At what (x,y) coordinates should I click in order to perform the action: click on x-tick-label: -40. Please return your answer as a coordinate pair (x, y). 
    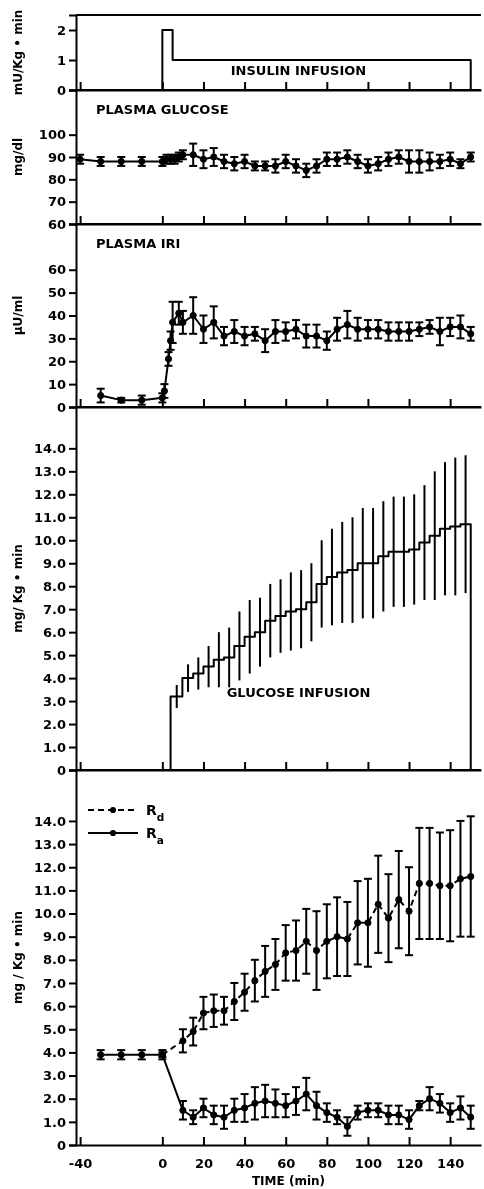
    Looking at the image, I should click on (80, 1164).